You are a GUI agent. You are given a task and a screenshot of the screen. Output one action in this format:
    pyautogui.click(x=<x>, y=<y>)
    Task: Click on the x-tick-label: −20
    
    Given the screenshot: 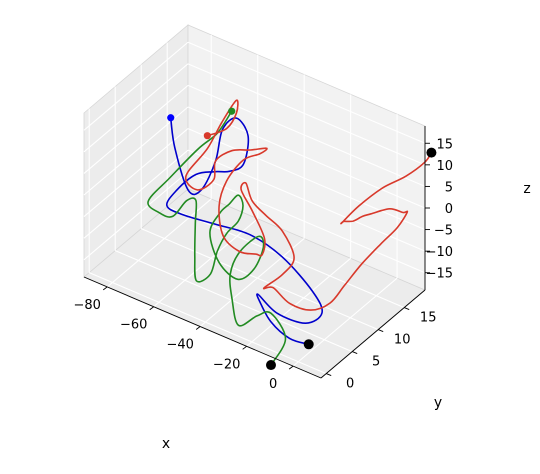 What is the action you would take?
    pyautogui.click(x=226, y=364)
    